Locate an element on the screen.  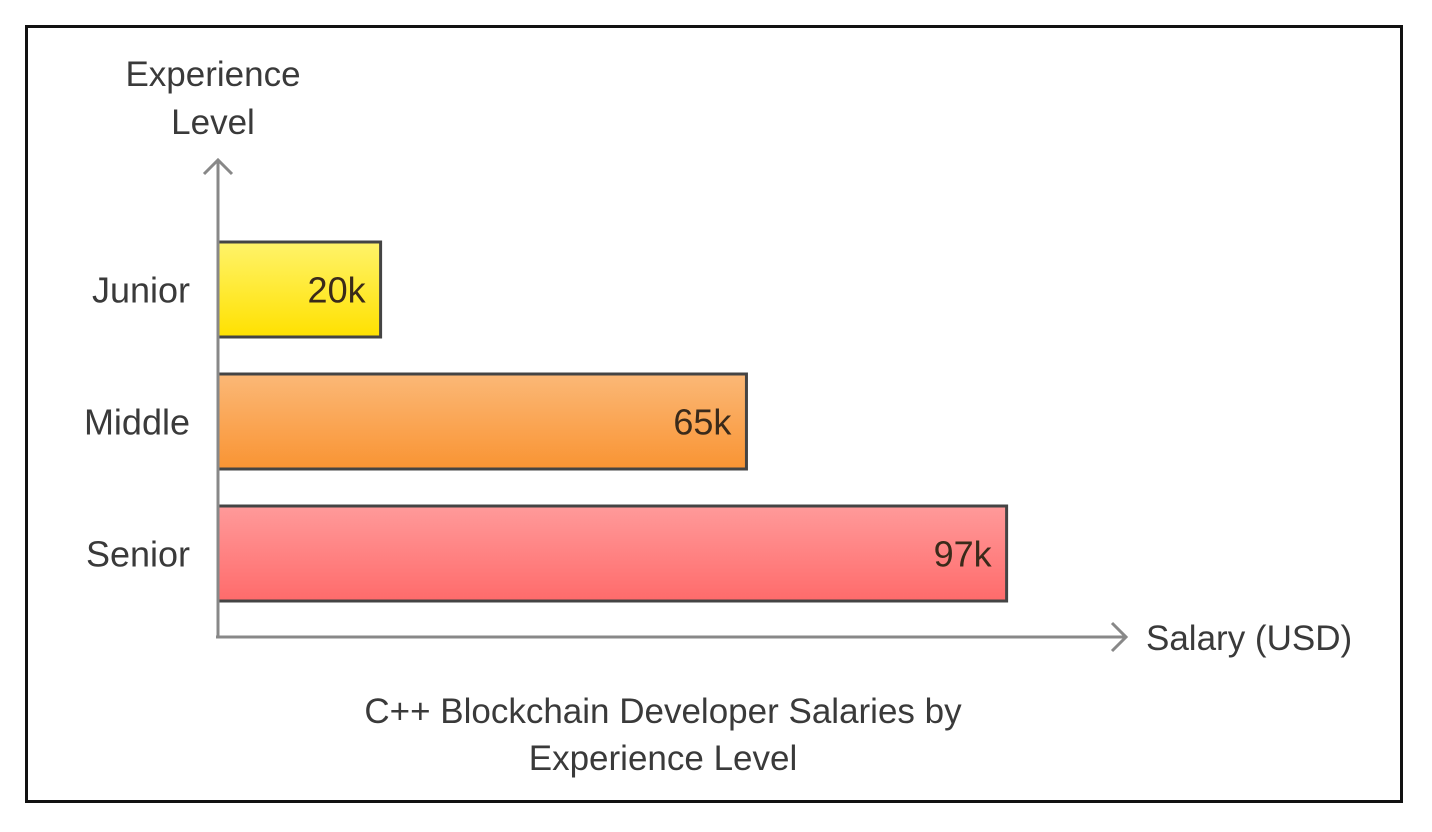
y-axis-arrowhead is located at coordinates (218, 166).